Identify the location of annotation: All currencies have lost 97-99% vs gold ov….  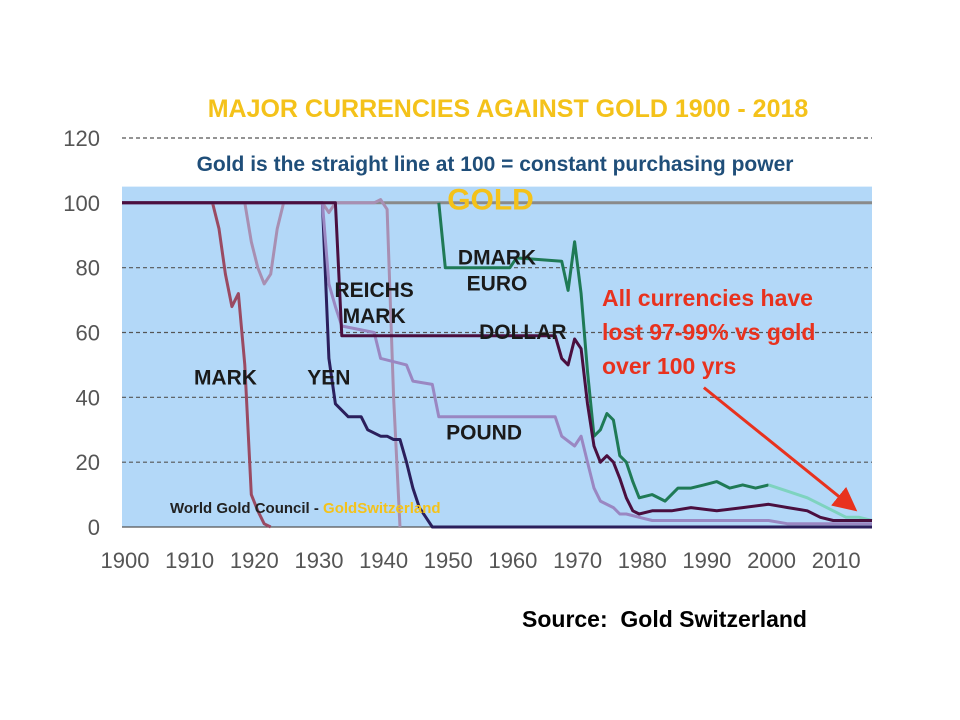
(730, 398).